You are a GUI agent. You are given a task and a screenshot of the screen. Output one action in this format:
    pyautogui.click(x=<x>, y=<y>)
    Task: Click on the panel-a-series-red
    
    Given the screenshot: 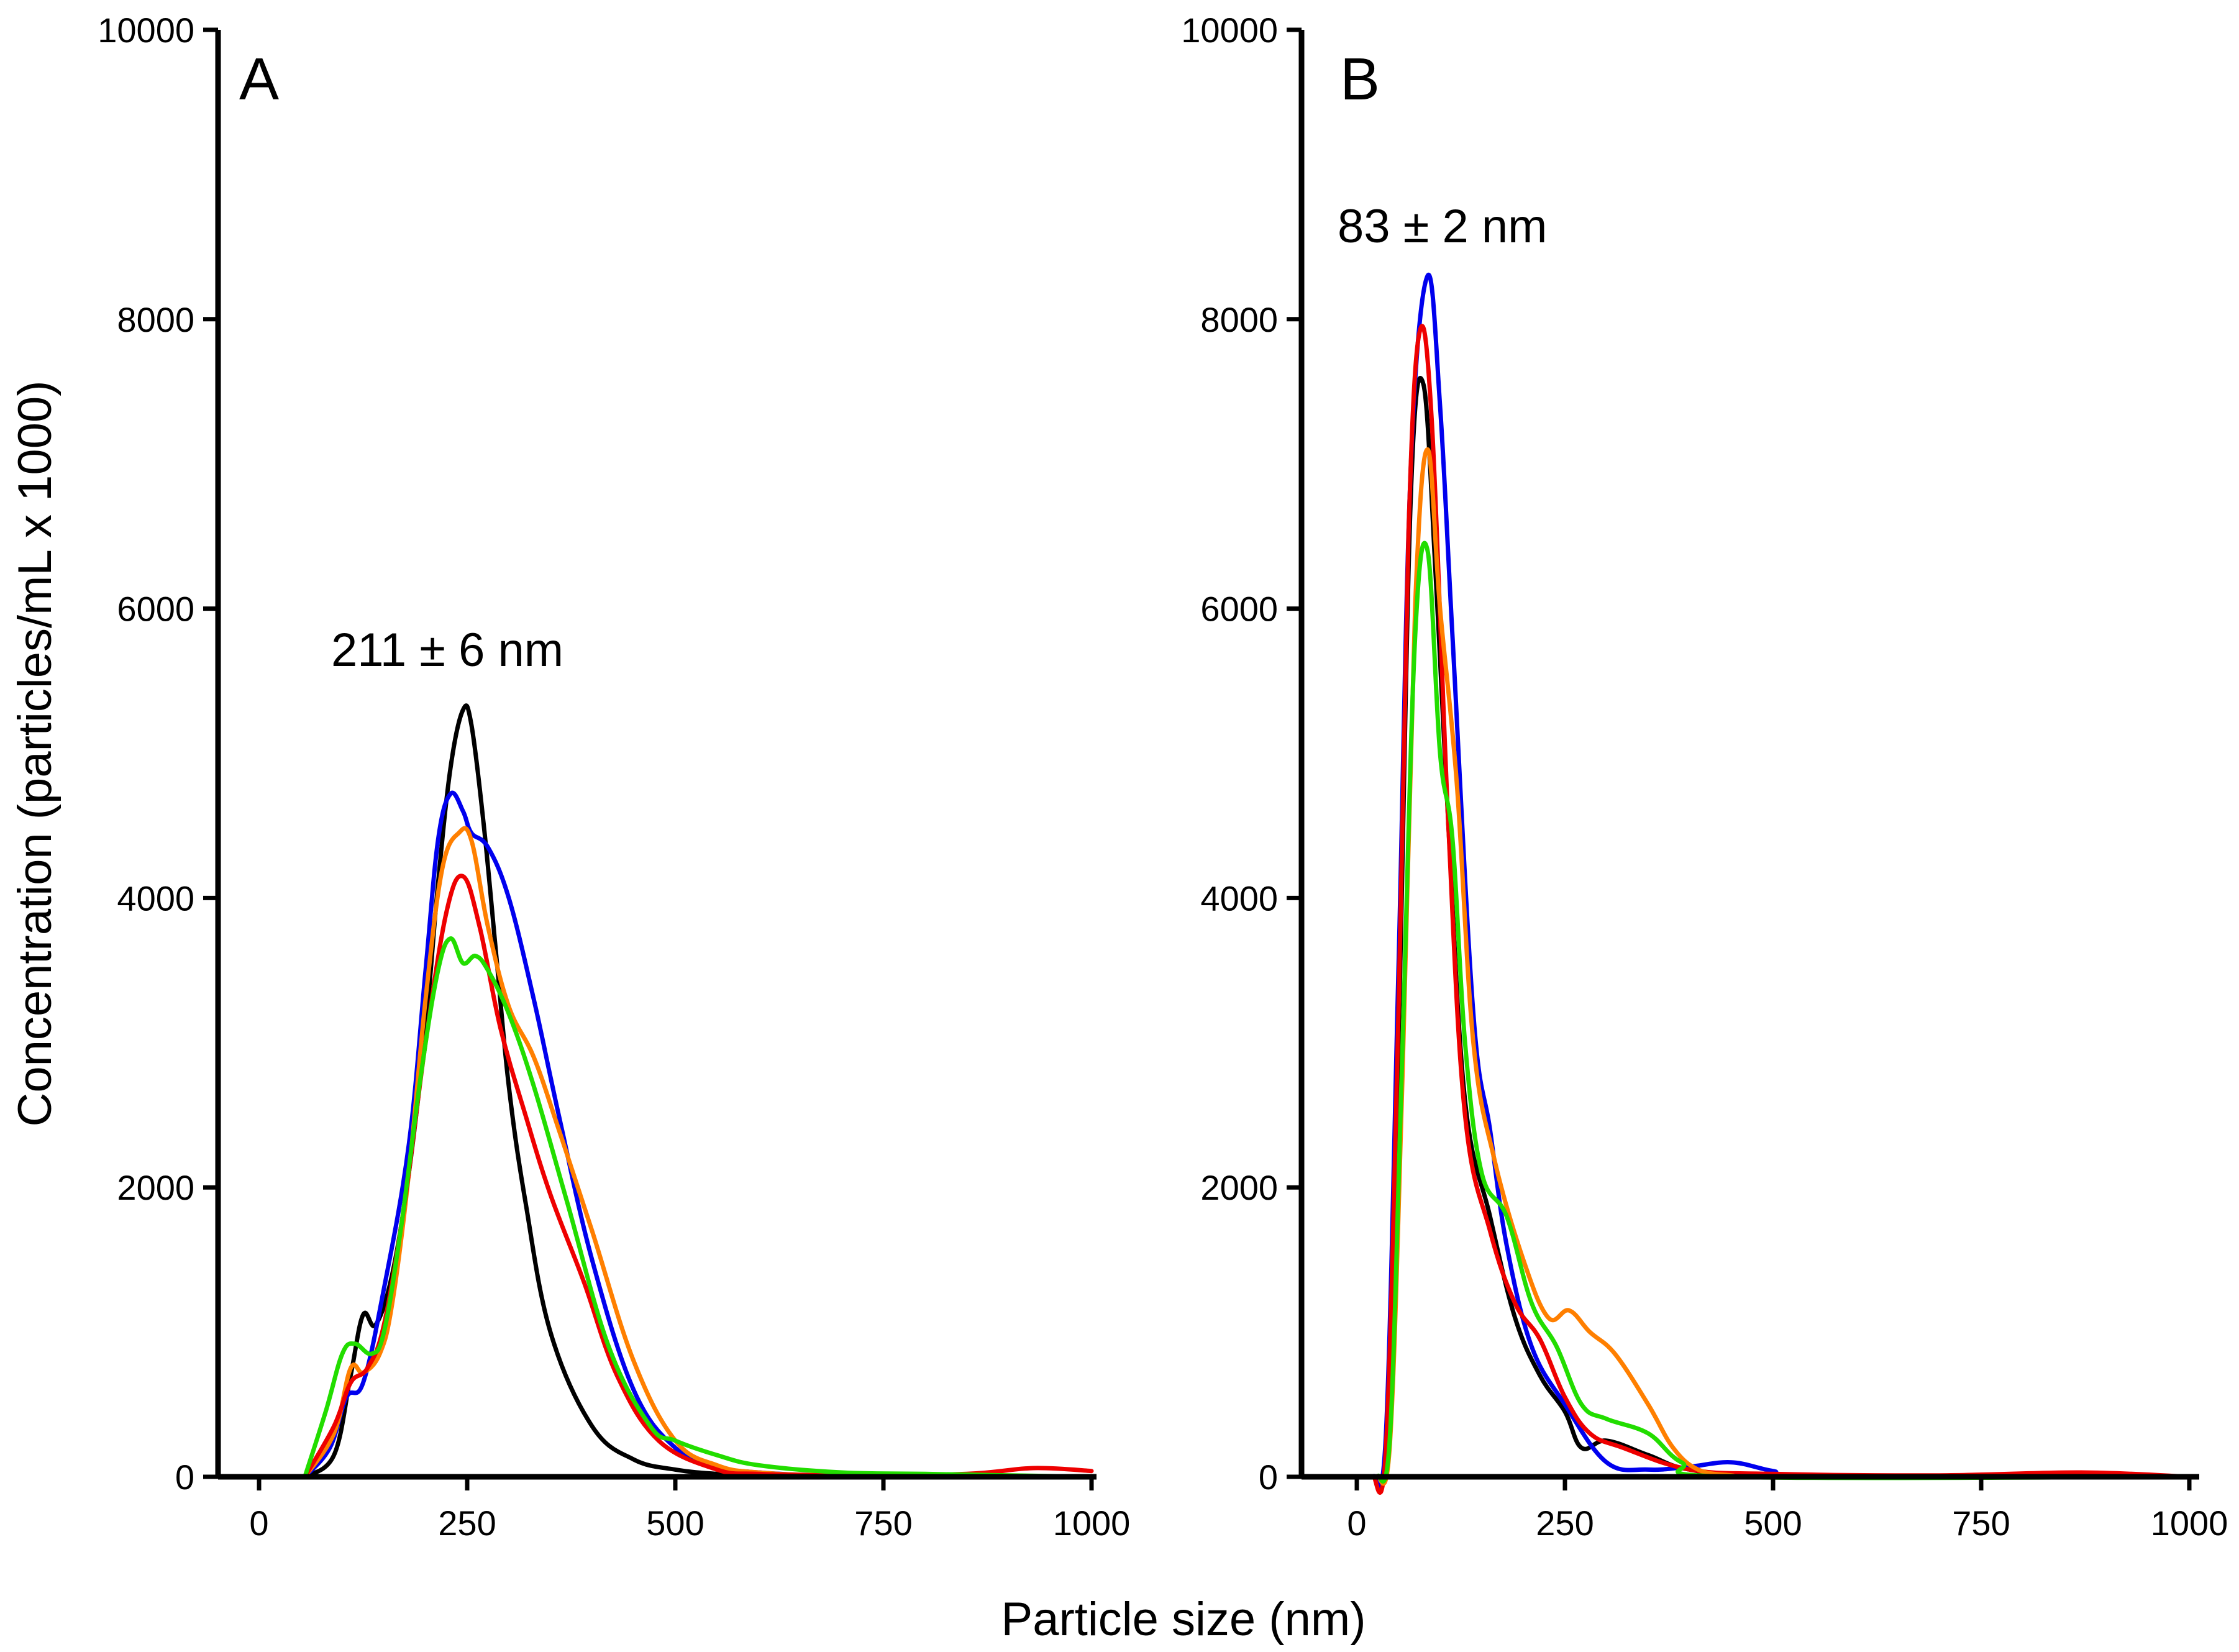 What is the action you would take?
    pyautogui.click(x=698, y=1176)
    